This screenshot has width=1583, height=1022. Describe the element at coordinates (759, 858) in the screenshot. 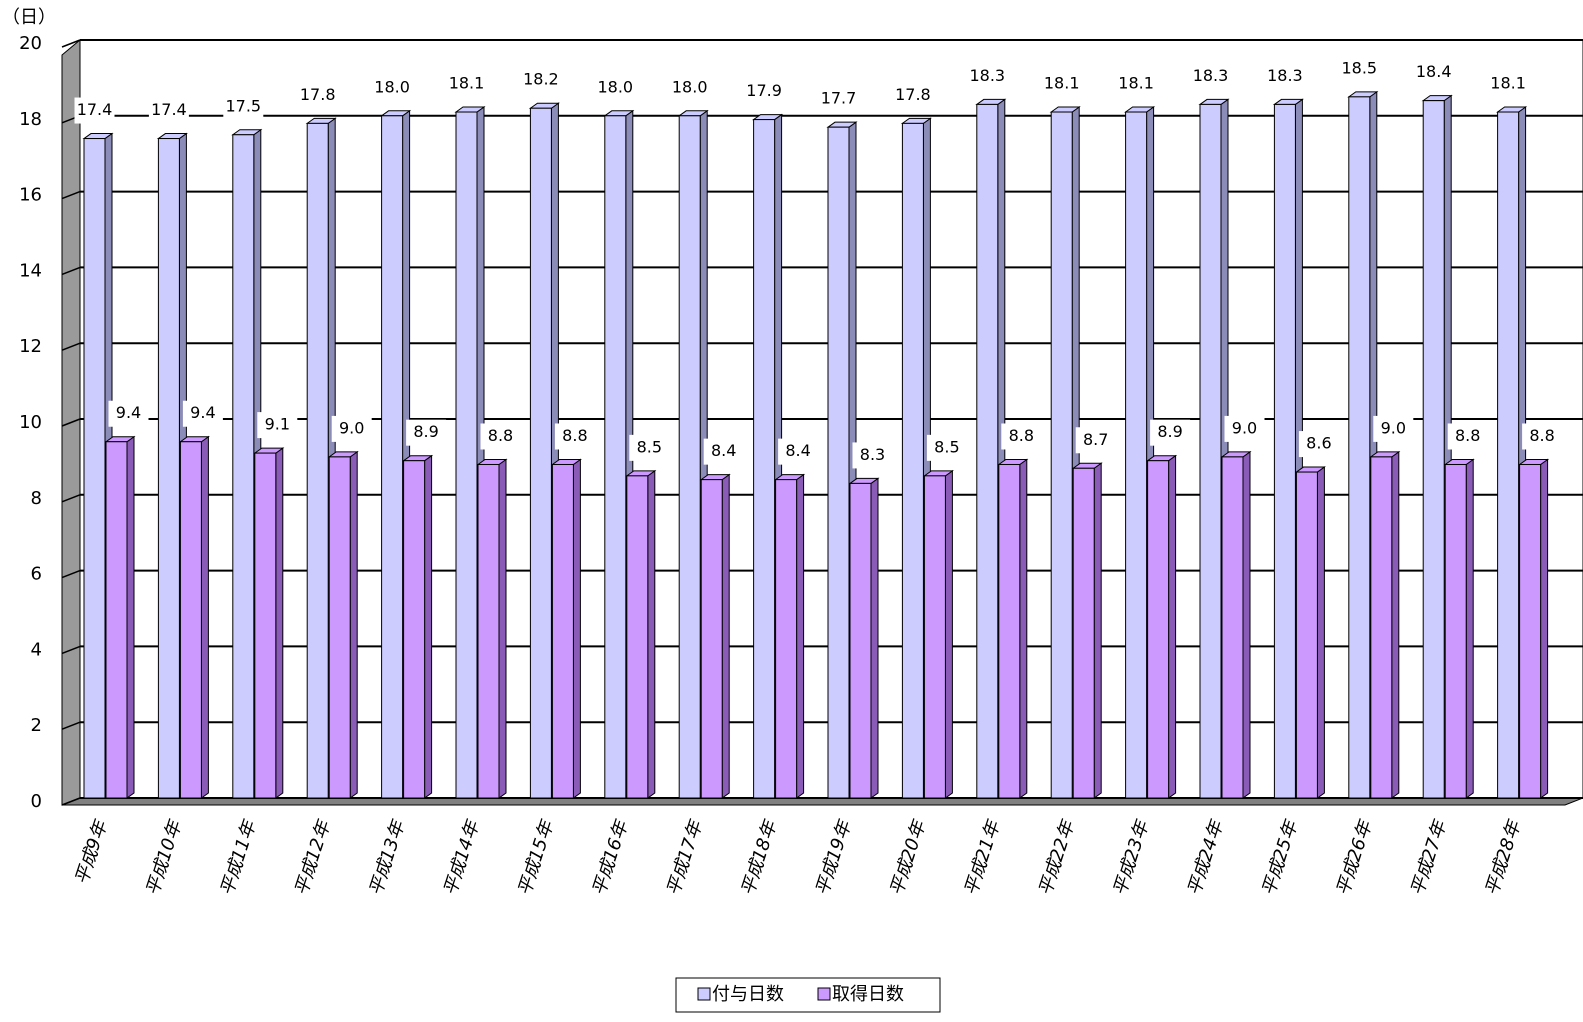

I see `x-tick-label: 平成18年` at that location.